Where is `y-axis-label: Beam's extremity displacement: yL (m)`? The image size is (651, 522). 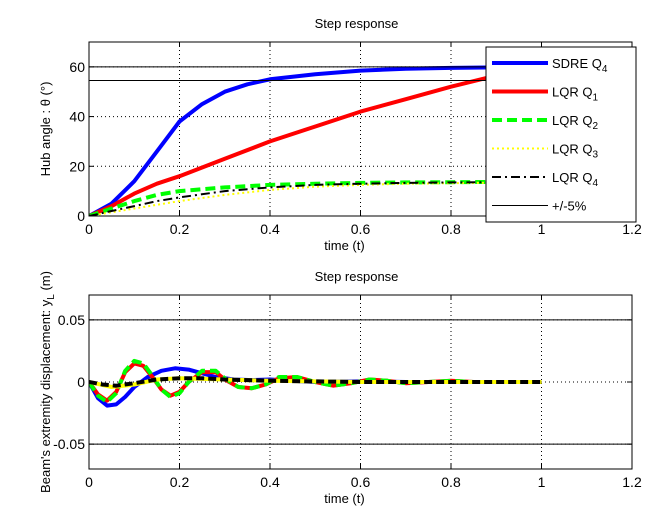 y-axis-label: Beam's extremity displacement: yL (m) is located at coordinates (47, 382).